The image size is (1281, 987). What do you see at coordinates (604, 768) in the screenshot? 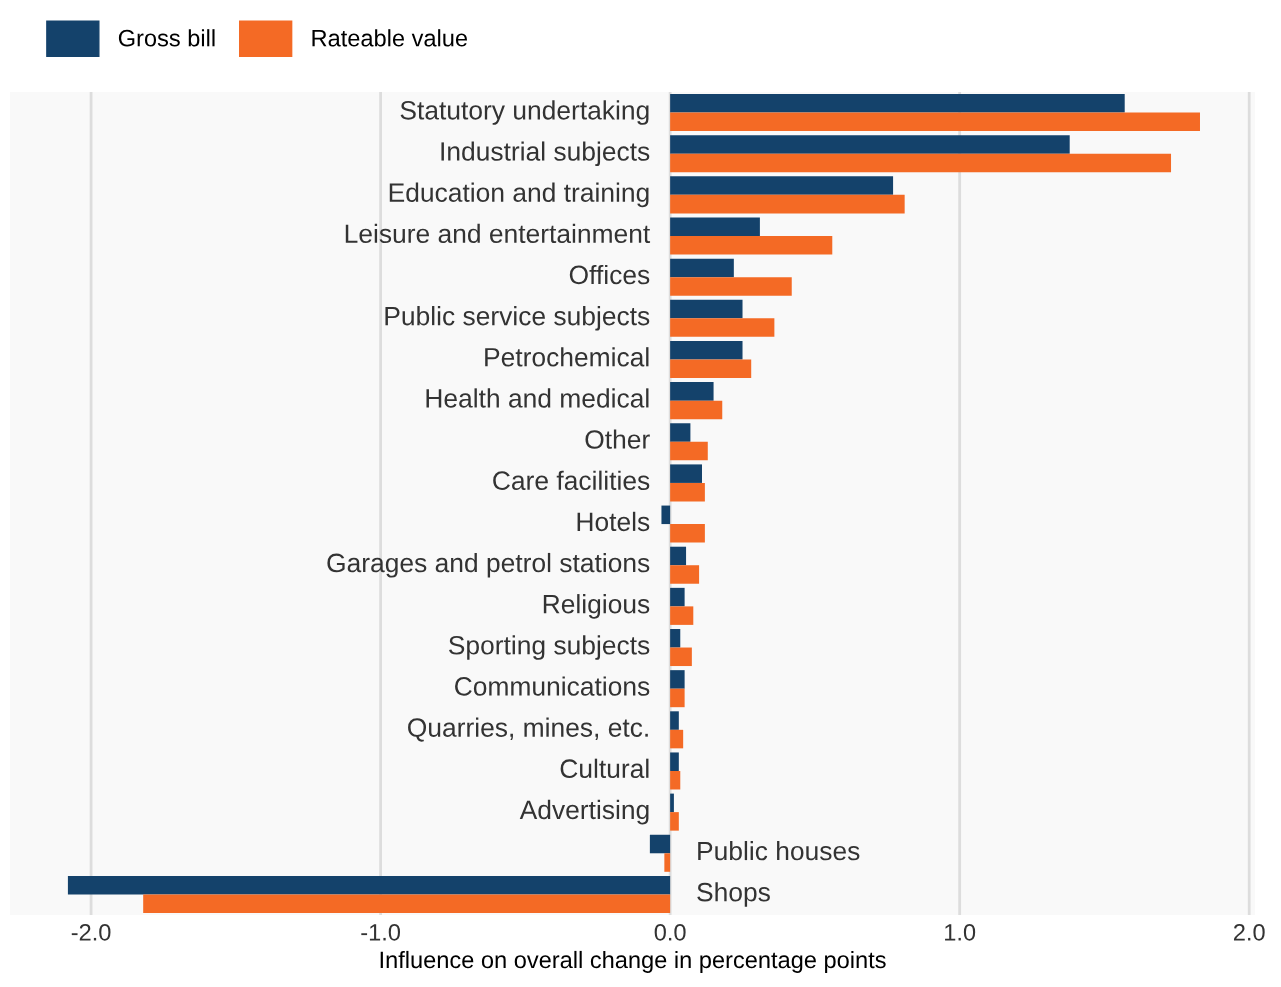
I see `y-tick-label: Cultural` at bounding box center [604, 768].